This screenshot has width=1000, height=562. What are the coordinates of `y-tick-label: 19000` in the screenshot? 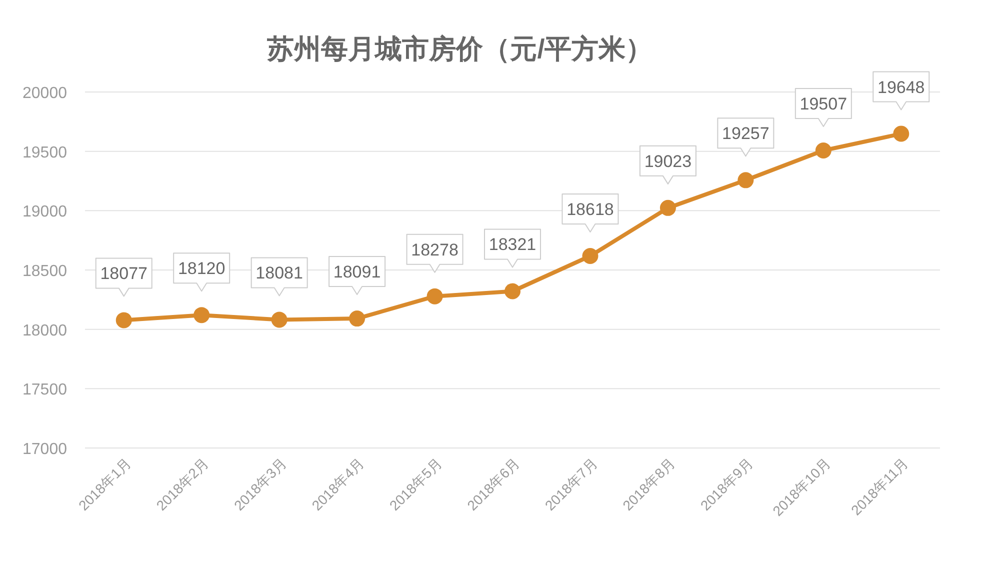 It's located at (45, 212).